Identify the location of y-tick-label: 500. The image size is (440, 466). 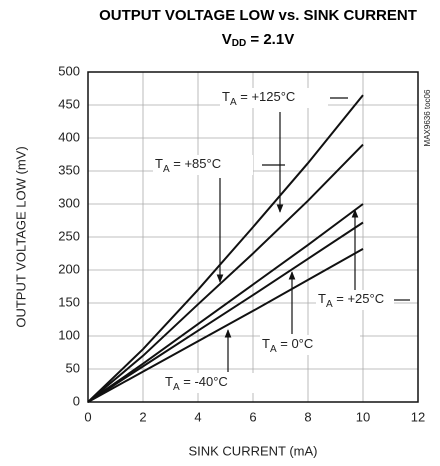
(69, 70).